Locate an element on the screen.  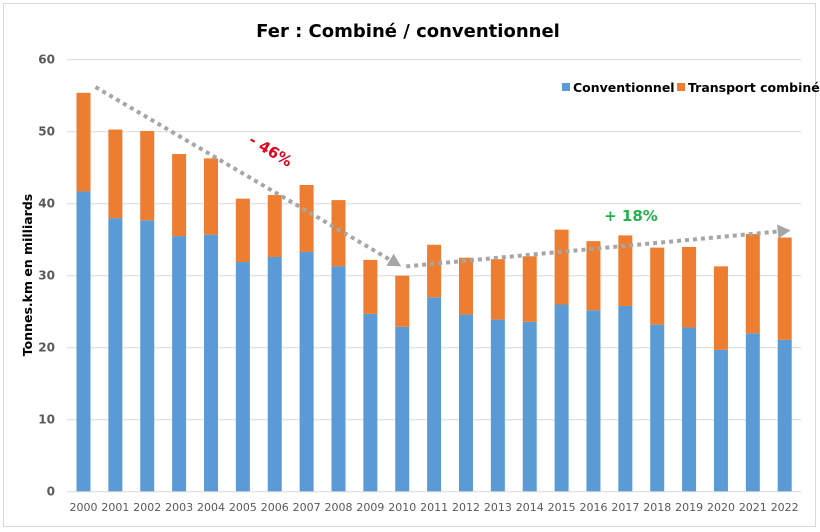
bar-transport-combine-2013 is located at coordinates (497, 289).